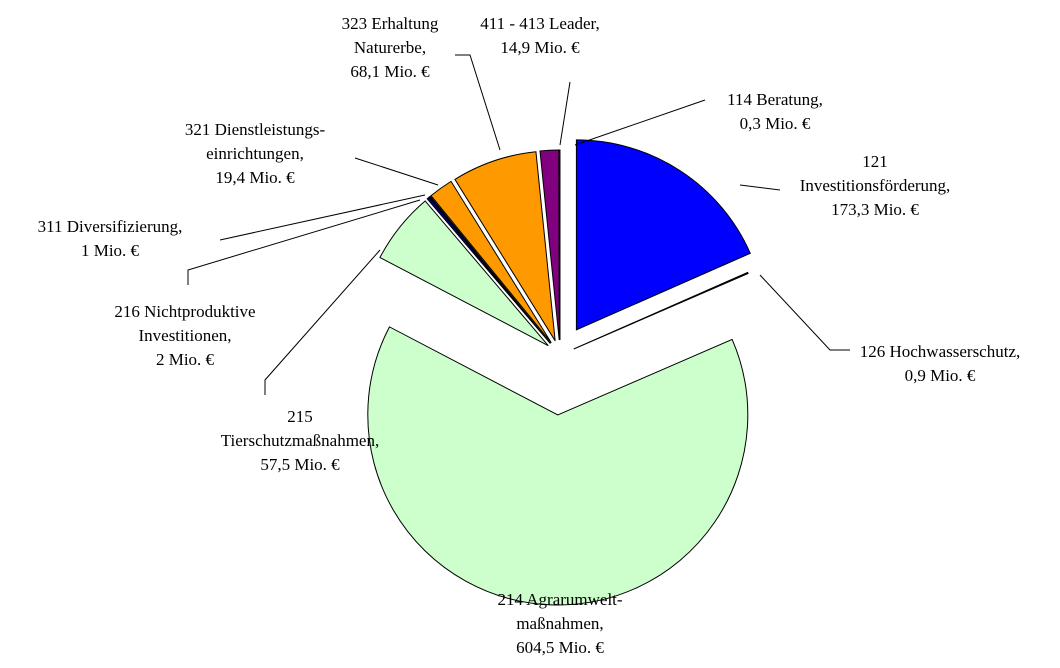  I want to click on slice-value: 1 Mio. €, so click(110, 250).